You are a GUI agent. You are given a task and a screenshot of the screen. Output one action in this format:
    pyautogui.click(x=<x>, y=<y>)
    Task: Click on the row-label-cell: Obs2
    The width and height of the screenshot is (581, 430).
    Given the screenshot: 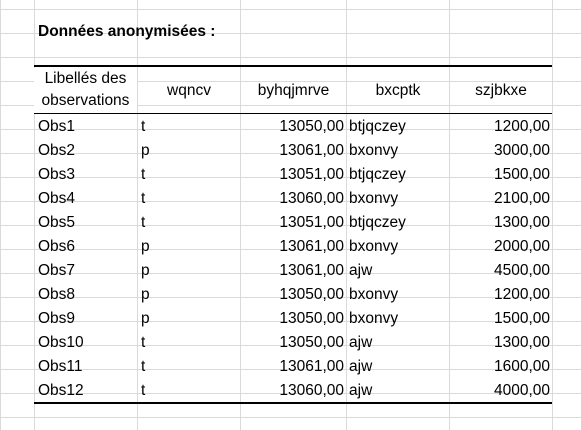 What is the action you would take?
    pyautogui.click(x=57, y=150)
    